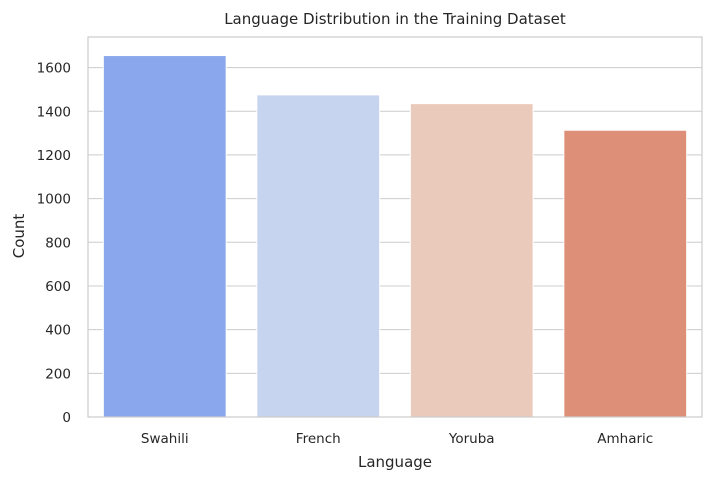  What do you see at coordinates (165, 439) in the screenshot?
I see `x-tick-label: Swahili` at bounding box center [165, 439].